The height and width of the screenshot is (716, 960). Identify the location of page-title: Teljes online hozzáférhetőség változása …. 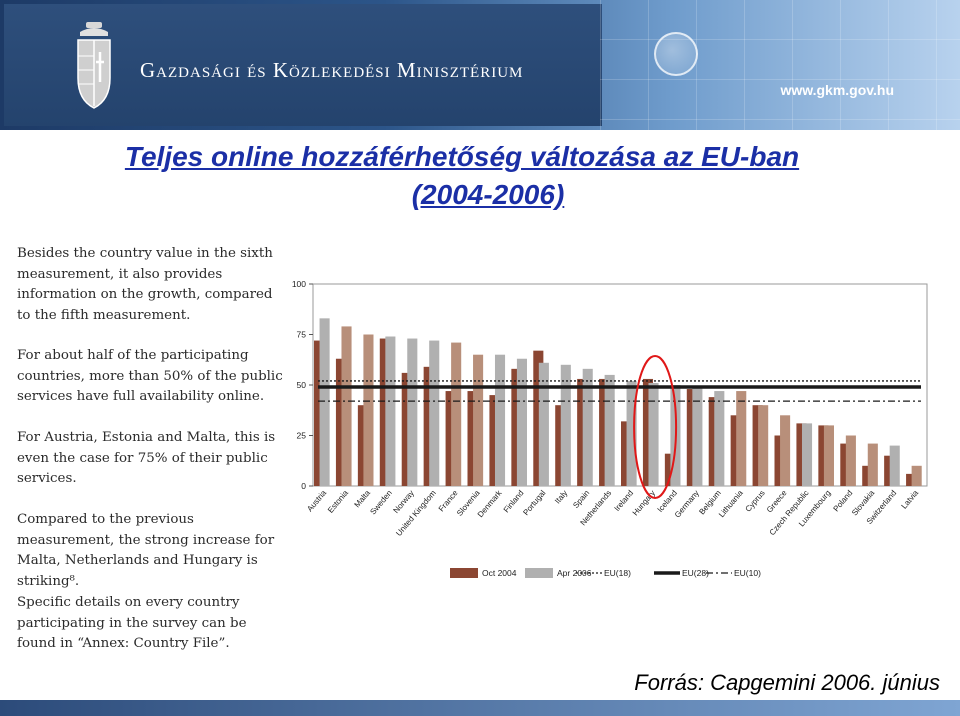
(462, 156).